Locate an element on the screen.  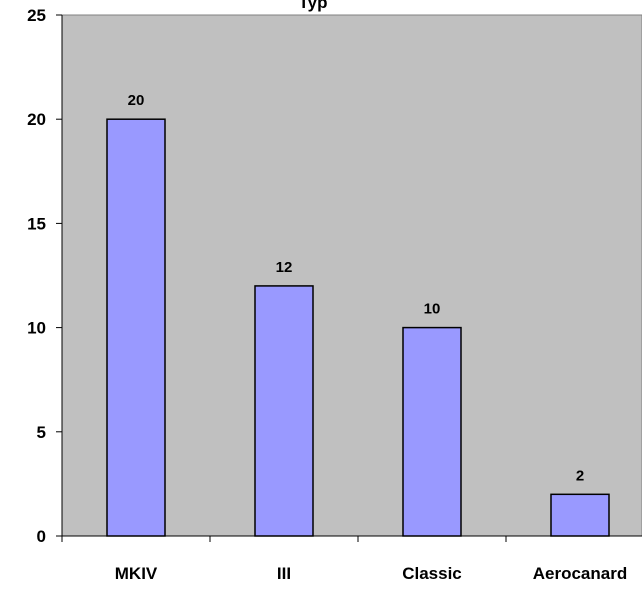
y-tick-label: 25 is located at coordinates (36, 15).